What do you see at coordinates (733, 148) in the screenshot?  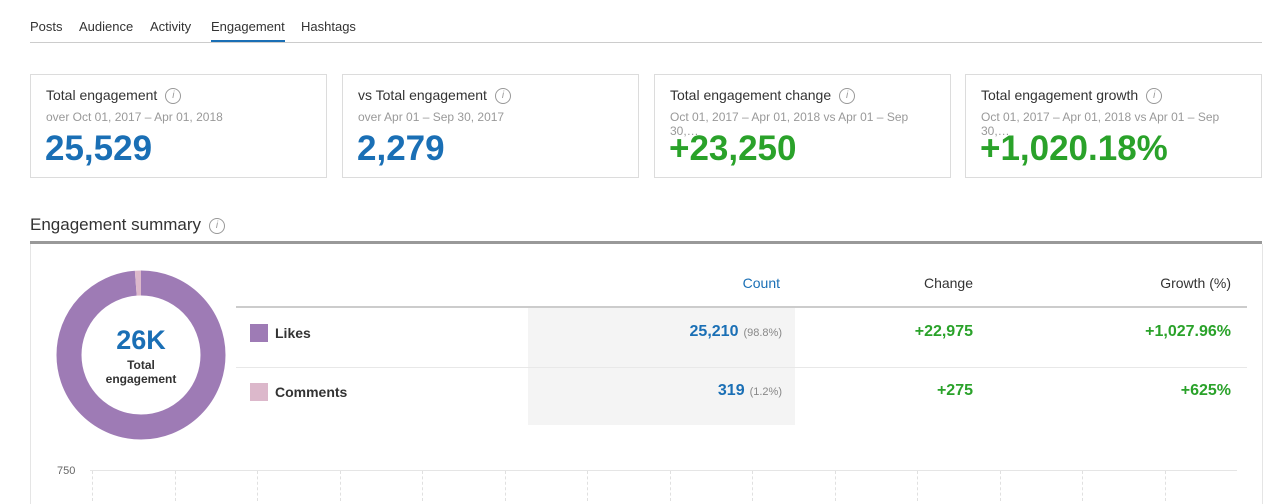 I see `card-value: +23,250` at bounding box center [733, 148].